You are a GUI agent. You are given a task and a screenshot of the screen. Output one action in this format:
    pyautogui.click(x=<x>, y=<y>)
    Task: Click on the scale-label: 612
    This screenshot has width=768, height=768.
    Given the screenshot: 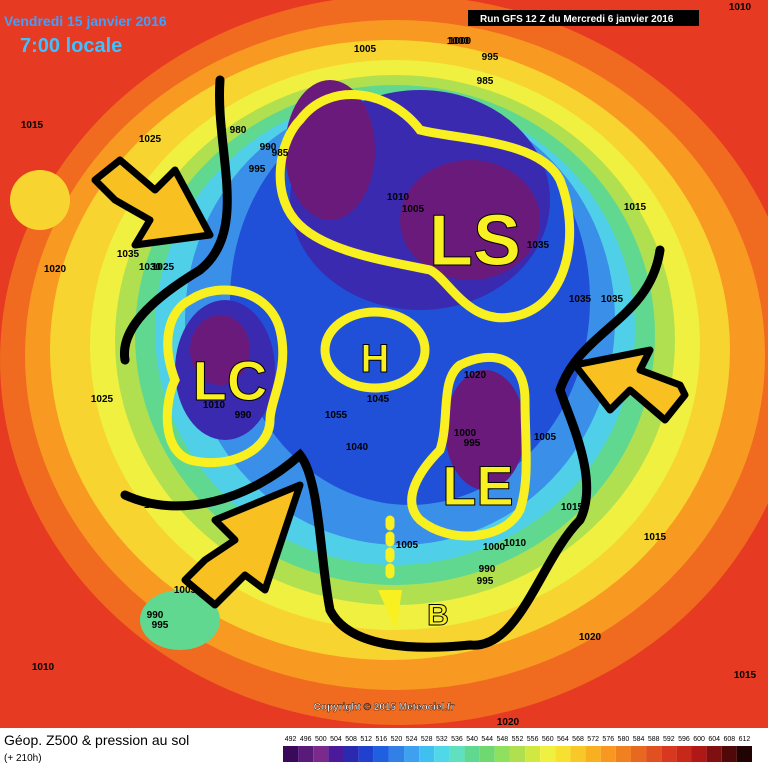 What is the action you would take?
    pyautogui.click(x=745, y=739)
    